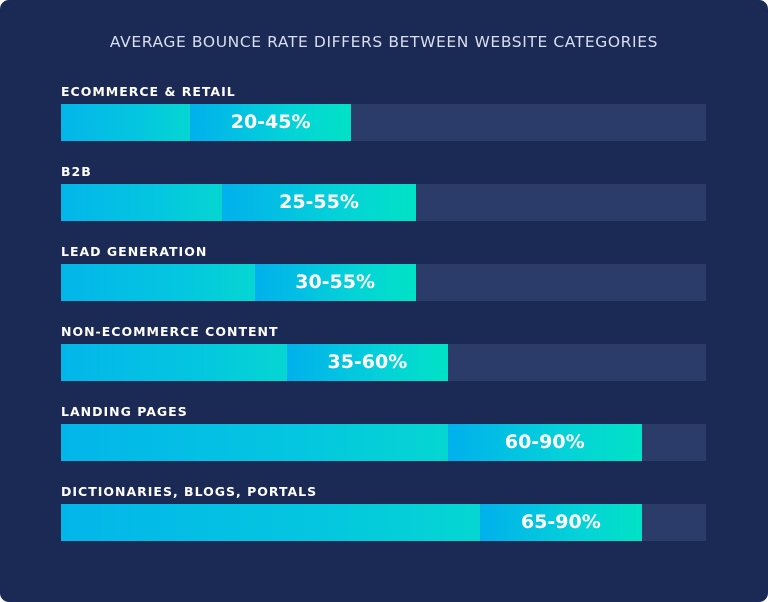  I want to click on bar-row: LANDING PAGES 60-90%, so click(383, 434).